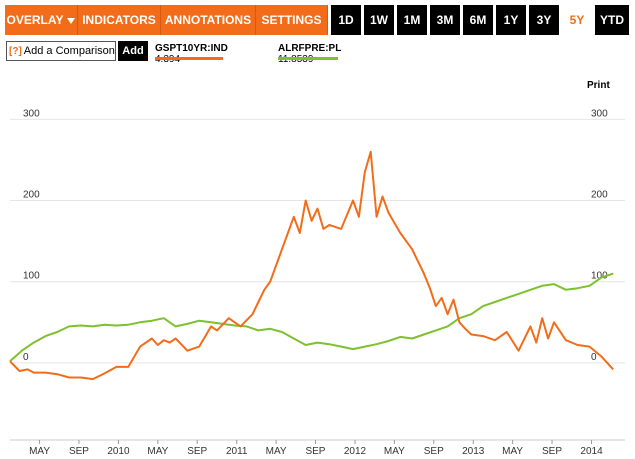  I want to click on y-tick-label-left: 300, so click(31, 113).